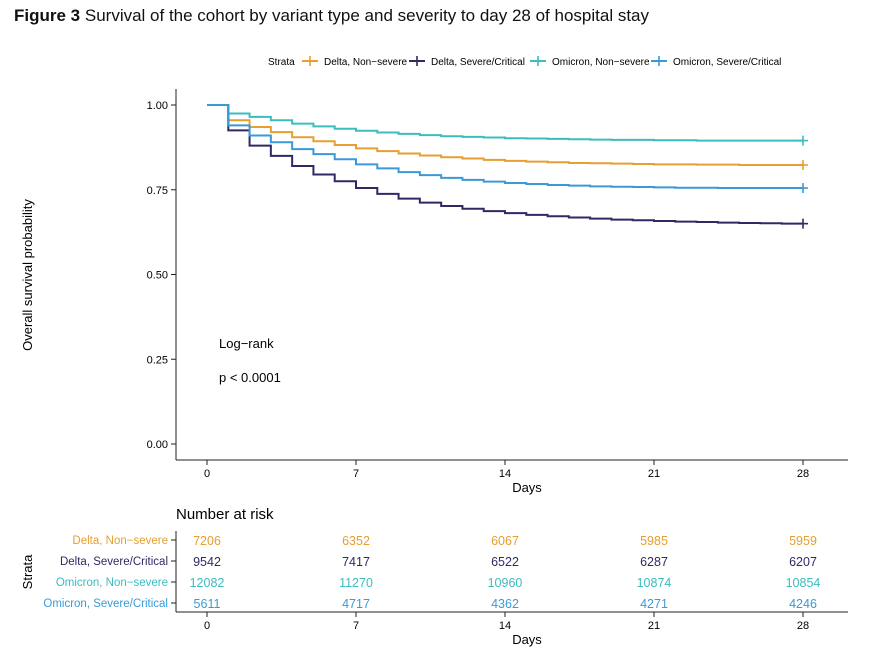  What do you see at coordinates (527, 487) in the screenshot?
I see `x-axis-label: Days` at bounding box center [527, 487].